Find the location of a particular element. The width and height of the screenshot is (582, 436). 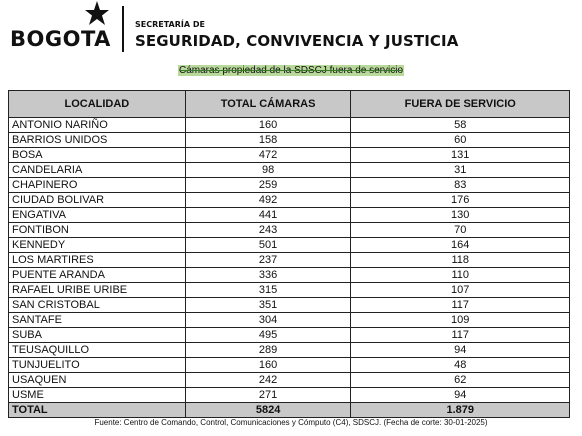

cell-localidad: USAQUEN is located at coordinates (97, 380).